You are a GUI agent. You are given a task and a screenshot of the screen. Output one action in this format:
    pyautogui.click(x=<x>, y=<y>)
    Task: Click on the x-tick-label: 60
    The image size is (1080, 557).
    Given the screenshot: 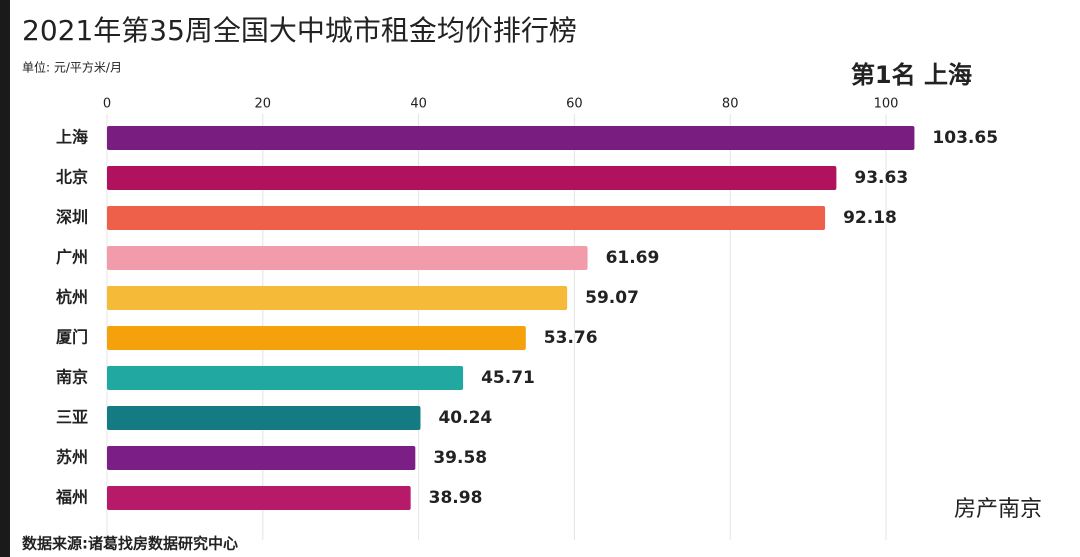 What is the action you would take?
    pyautogui.click(x=574, y=104)
    